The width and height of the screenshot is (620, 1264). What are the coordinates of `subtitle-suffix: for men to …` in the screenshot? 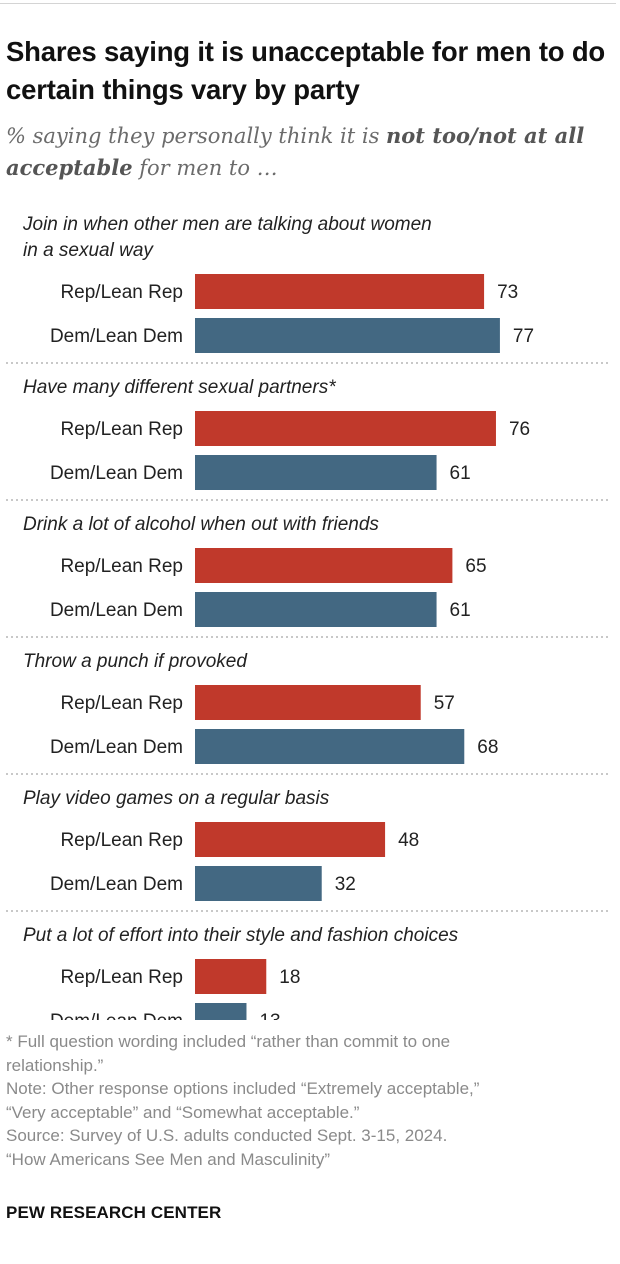 It's located at (205, 168).